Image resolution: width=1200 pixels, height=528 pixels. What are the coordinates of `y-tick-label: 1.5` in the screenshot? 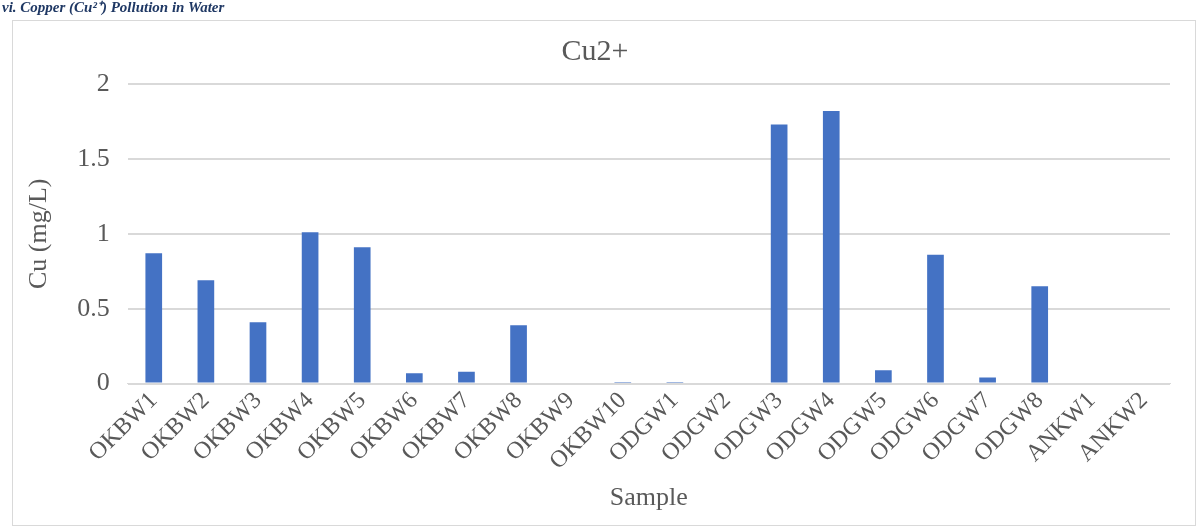 It's located at (93, 157).